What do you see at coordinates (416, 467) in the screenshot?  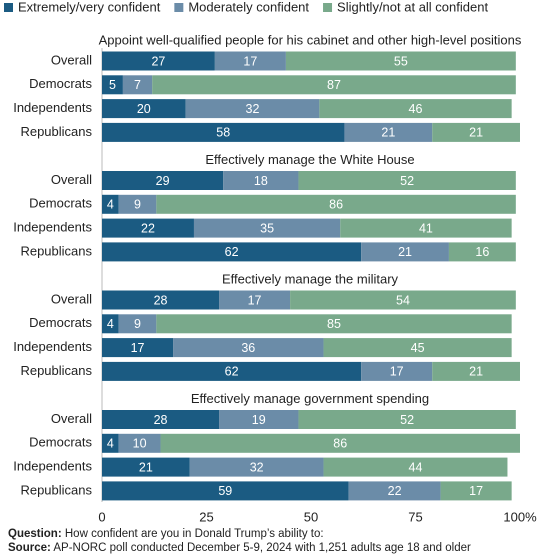 I see `value-label: 44` at bounding box center [416, 467].